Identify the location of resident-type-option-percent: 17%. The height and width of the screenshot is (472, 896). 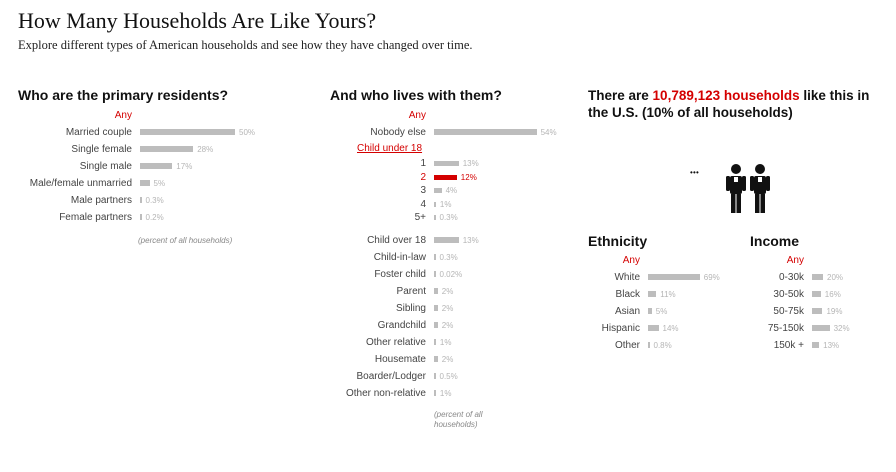
(184, 166).